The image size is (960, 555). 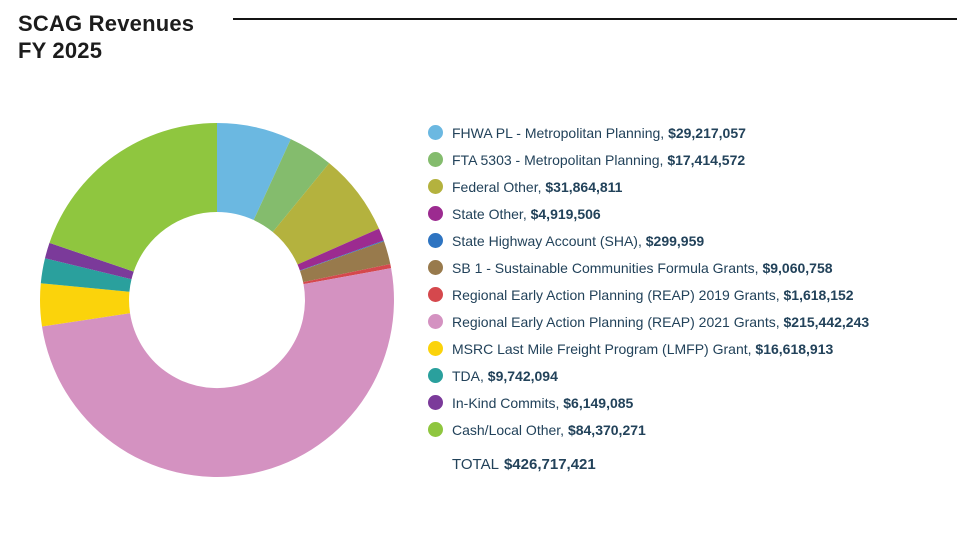 What do you see at coordinates (526, 213) in the screenshot?
I see `legend-label: State Other, $4,919,506` at bounding box center [526, 213].